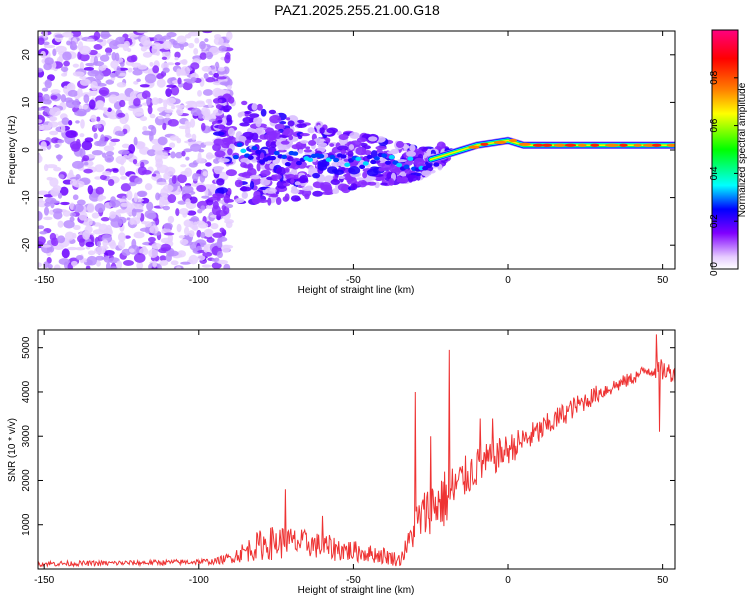  What do you see at coordinates (356, 590) in the screenshot?
I see `snr-x-label: Height of straight line (km)` at bounding box center [356, 590].